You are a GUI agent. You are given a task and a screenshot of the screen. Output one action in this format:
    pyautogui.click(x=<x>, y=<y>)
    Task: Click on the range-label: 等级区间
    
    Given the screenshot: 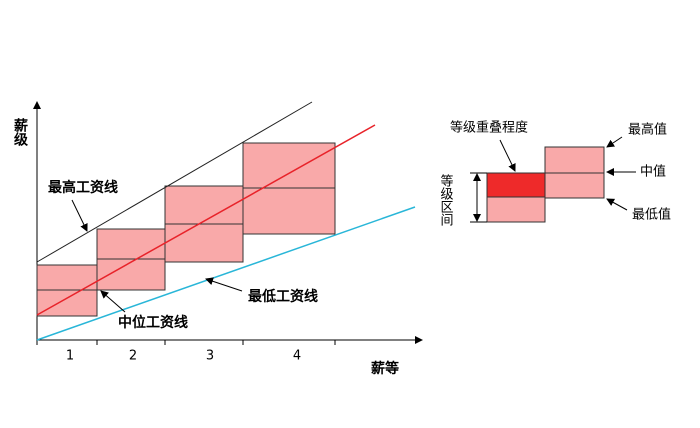 What is the action you would take?
    pyautogui.click(x=446, y=199)
    